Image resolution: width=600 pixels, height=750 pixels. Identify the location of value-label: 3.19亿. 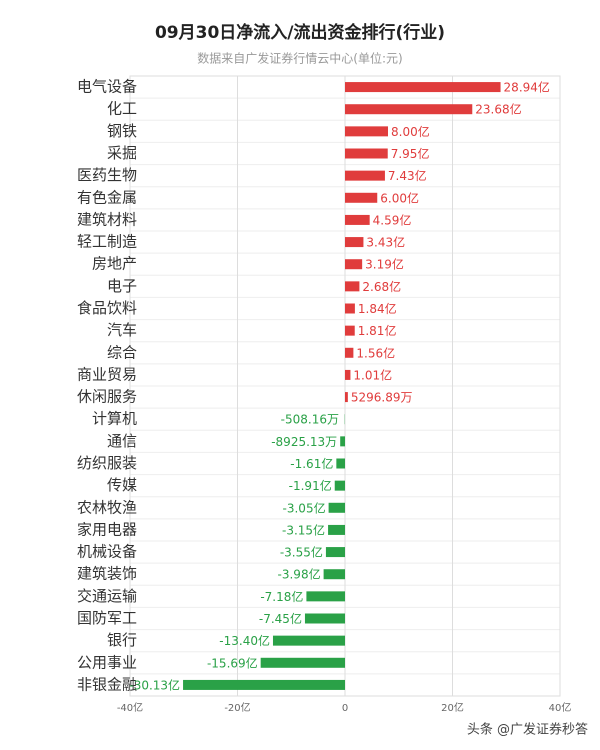
(384, 264).